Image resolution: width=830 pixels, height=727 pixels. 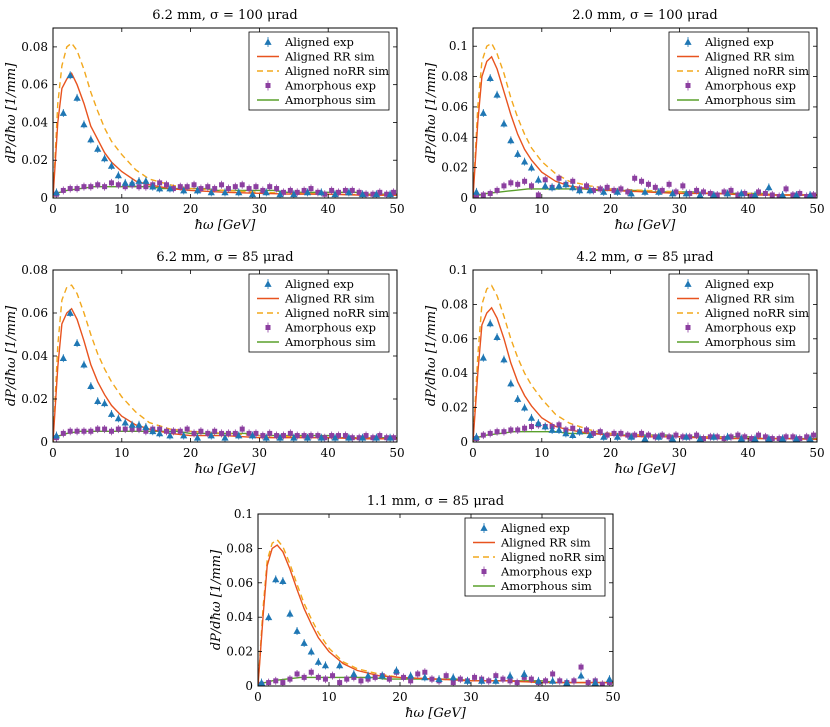 I want to click on series-aligned-norr-sim-line, so click(x=225, y=120).